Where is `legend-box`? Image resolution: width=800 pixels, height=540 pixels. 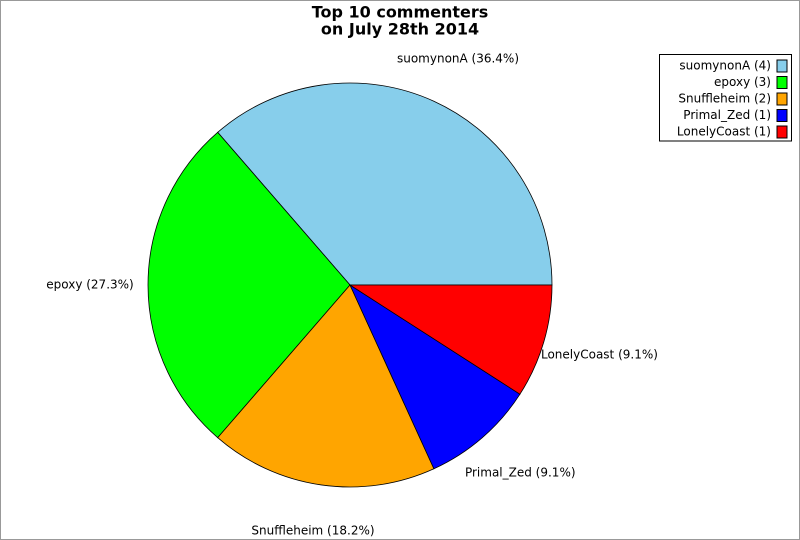 legend-box is located at coordinates (725, 98).